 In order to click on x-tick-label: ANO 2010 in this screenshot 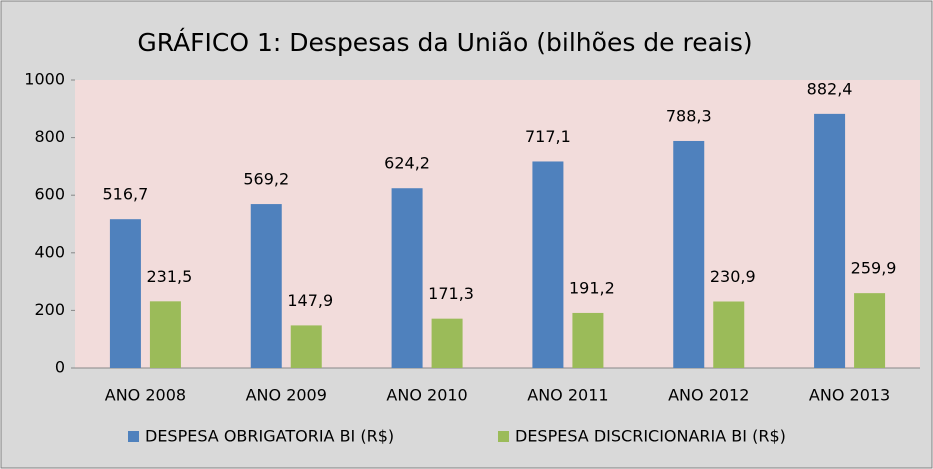, I will do `click(426, 395)`.